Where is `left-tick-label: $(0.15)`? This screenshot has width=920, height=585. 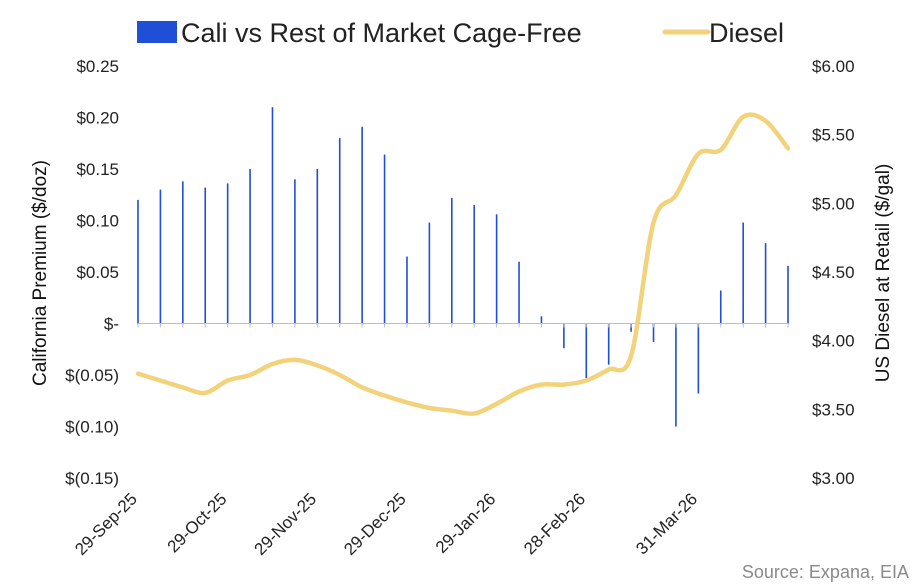 left-tick-label: $(0.15) is located at coordinates (92, 478).